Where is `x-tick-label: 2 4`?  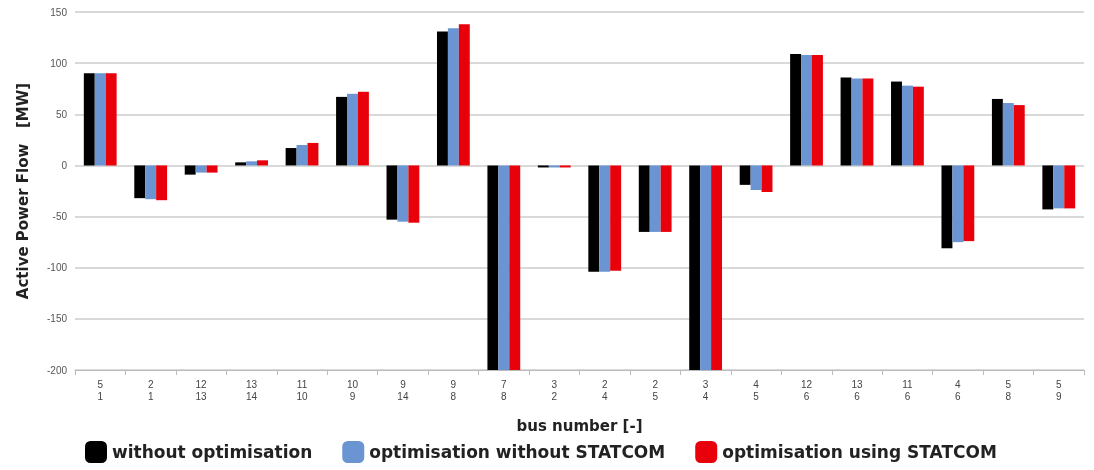
x-tick-label: 2 4 is located at coordinates (604, 390).